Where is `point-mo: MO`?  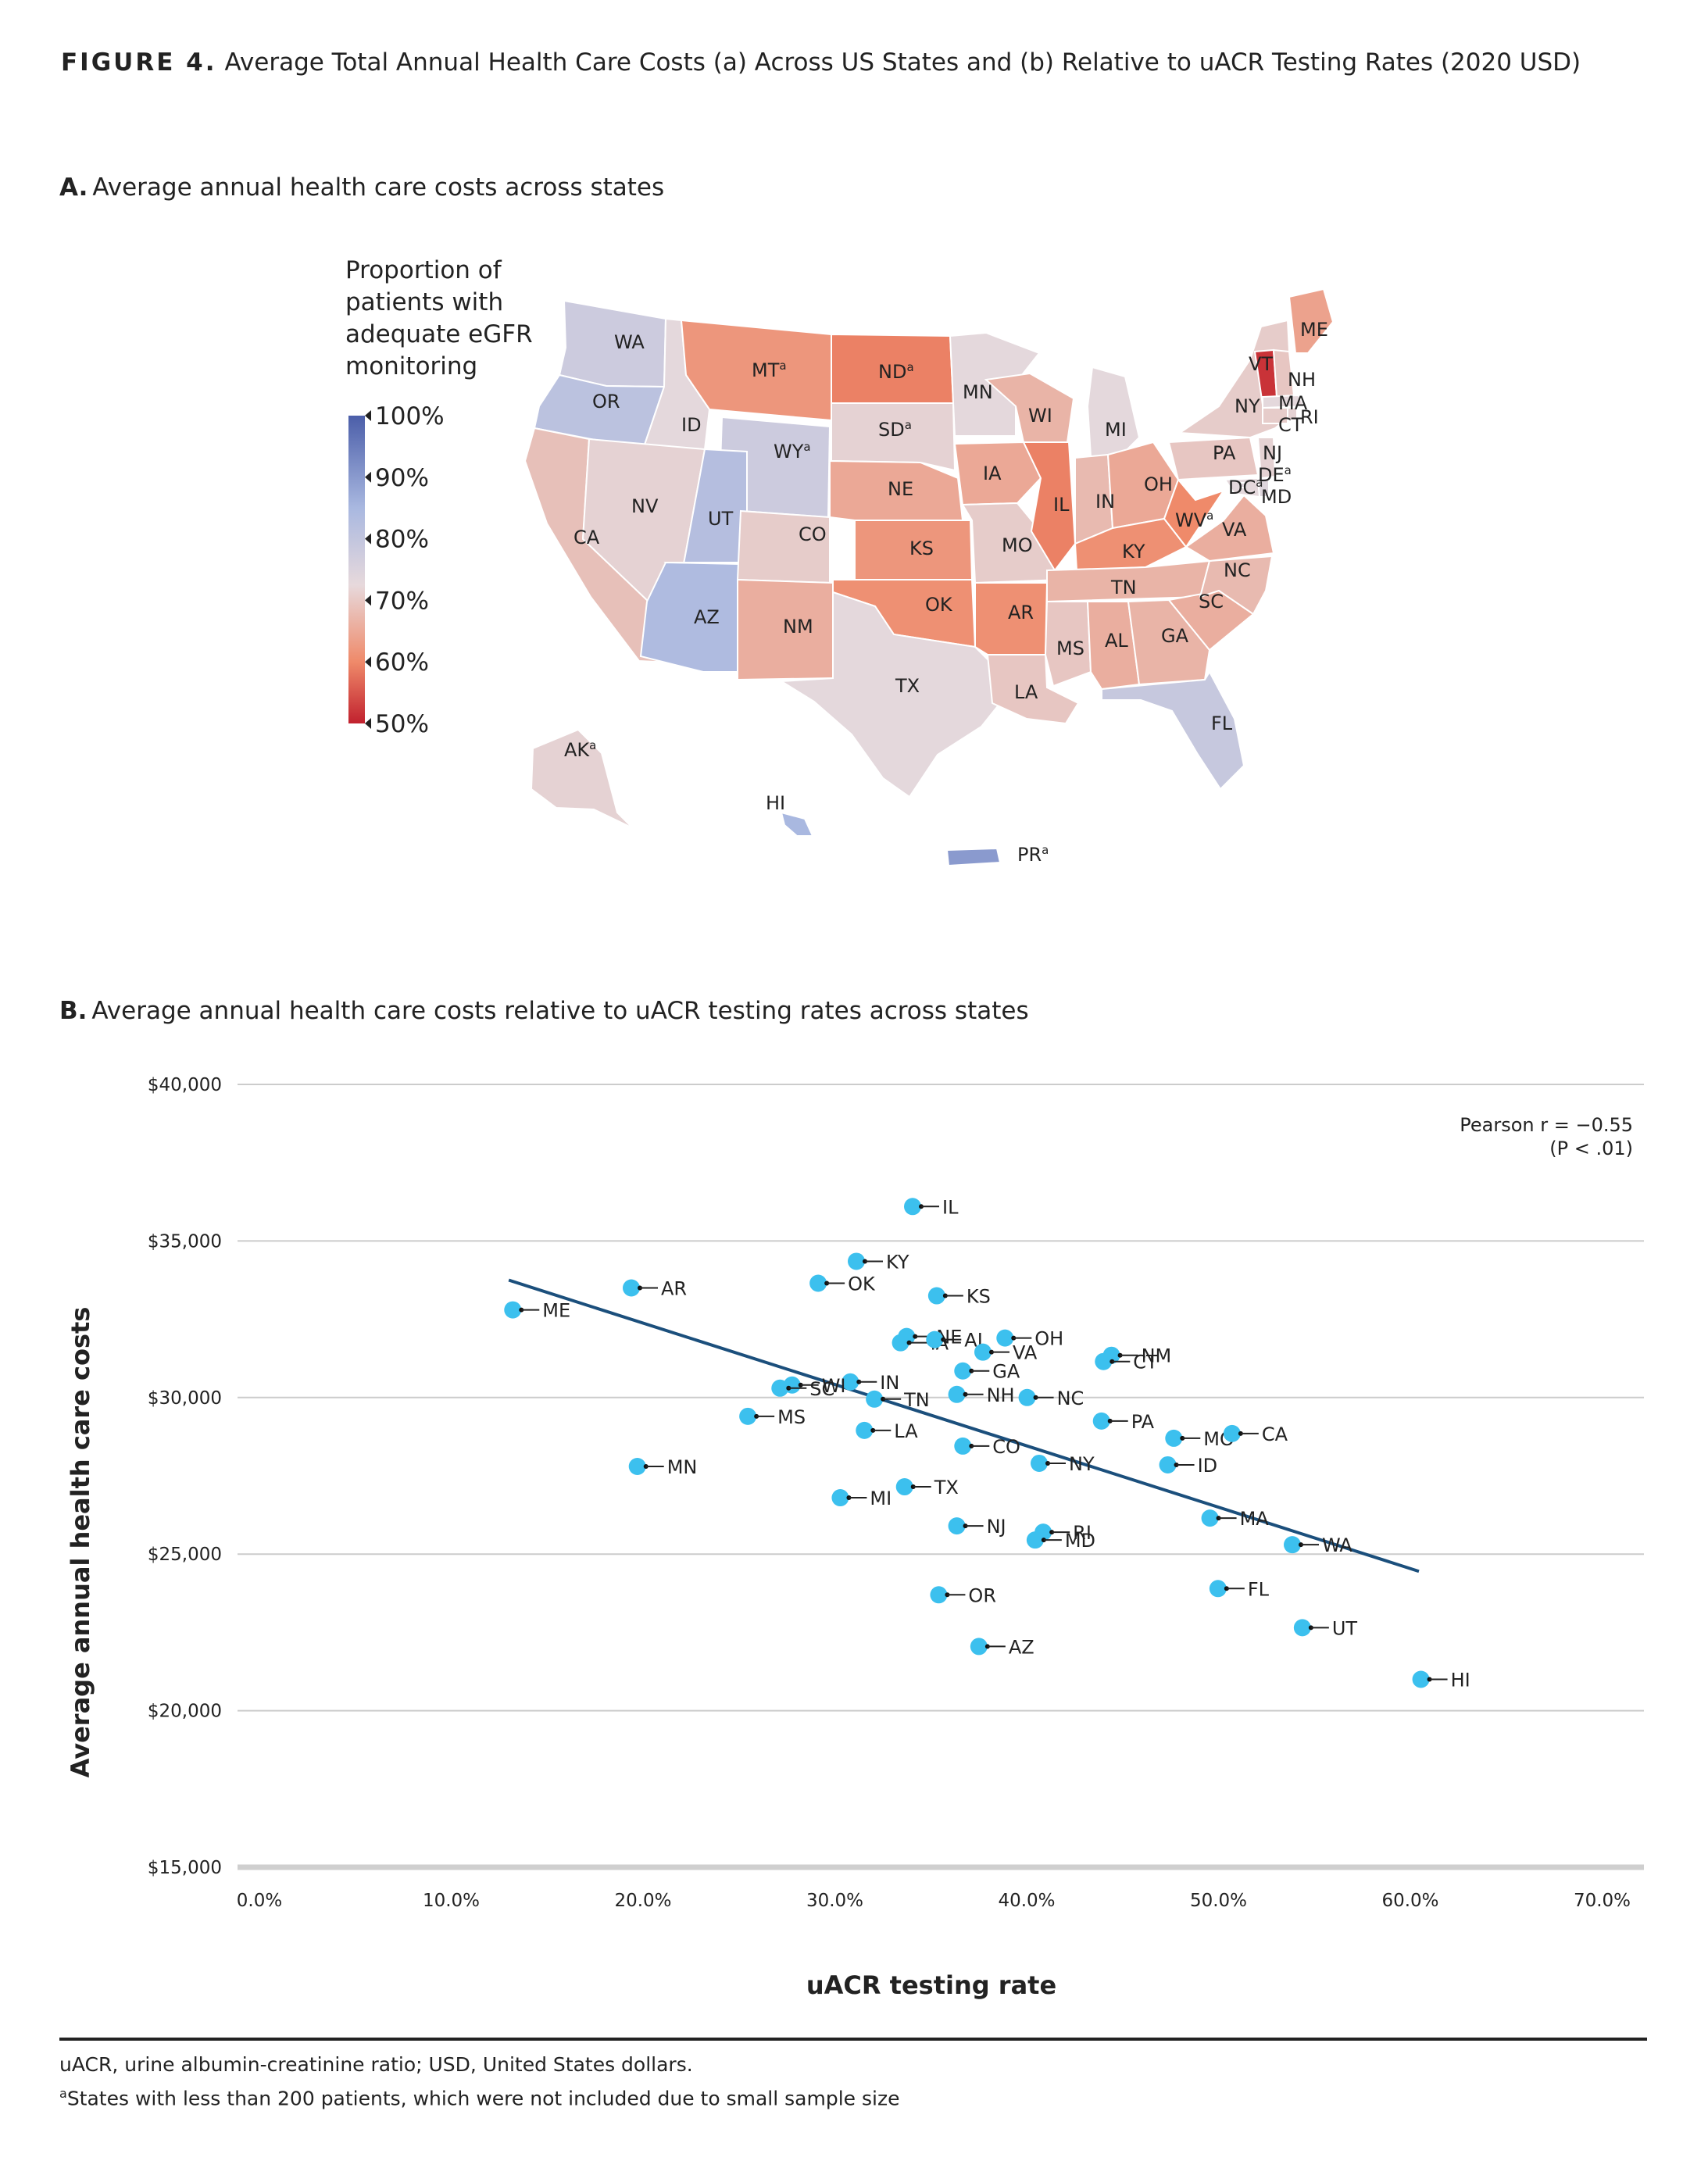 point-mo: MO is located at coordinates (1200, 1439).